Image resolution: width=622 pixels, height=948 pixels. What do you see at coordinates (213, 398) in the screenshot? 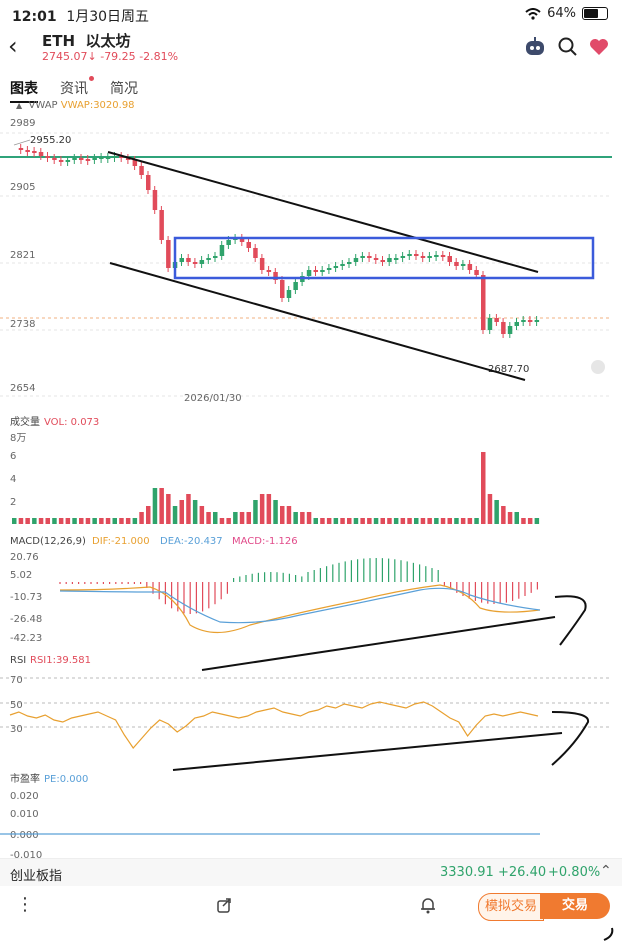
I see `date-label: 2026/01/30` at bounding box center [213, 398].